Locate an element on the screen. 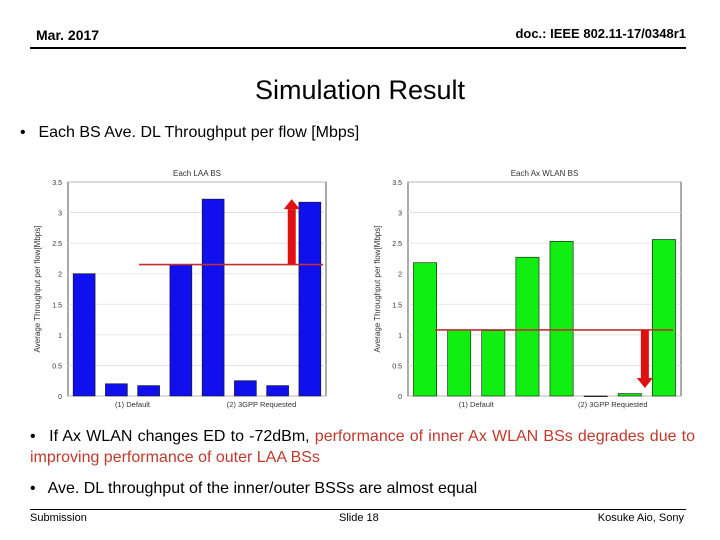  slide-title: Simulation Result is located at coordinates (360, 90).